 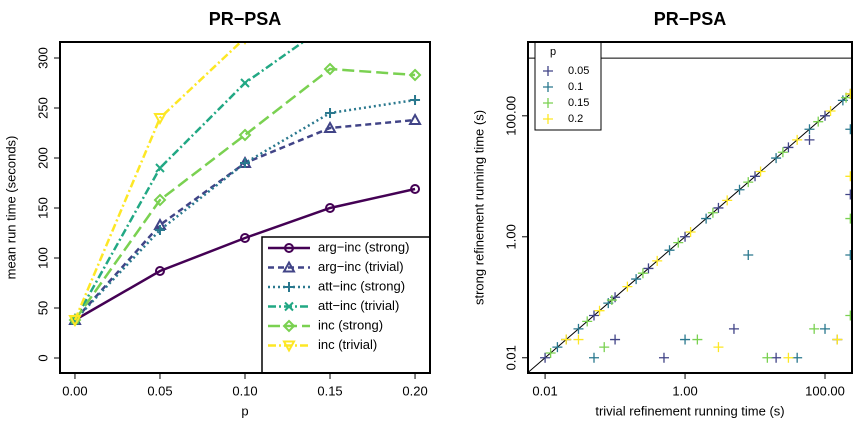 I want to click on legend-box, so click(x=568, y=86).